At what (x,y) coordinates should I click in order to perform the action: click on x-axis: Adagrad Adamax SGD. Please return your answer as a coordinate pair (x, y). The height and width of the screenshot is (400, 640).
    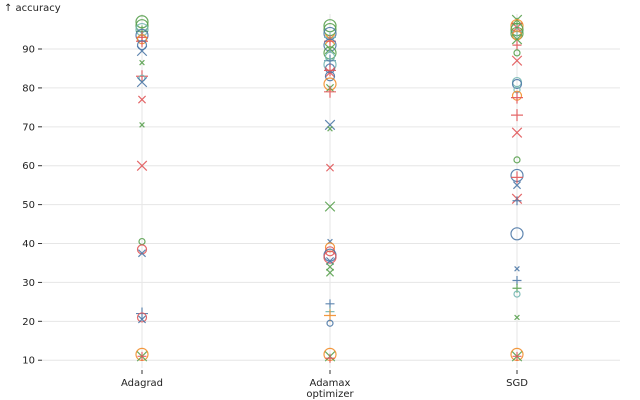
    Looking at the image, I should click on (324, 379).